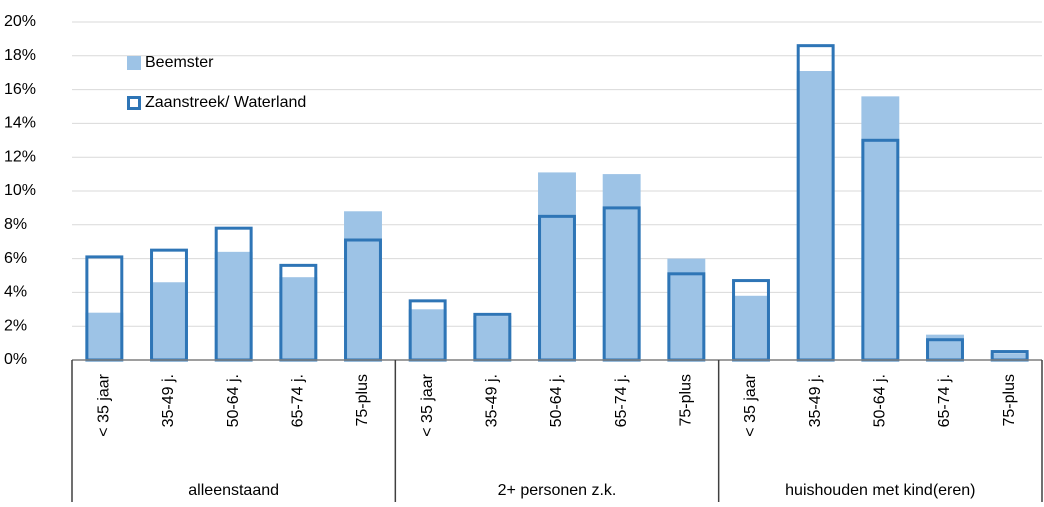  What do you see at coordinates (20, 190) in the screenshot?
I see `y-tick-label: 10%` at bounding box center [20, 190].